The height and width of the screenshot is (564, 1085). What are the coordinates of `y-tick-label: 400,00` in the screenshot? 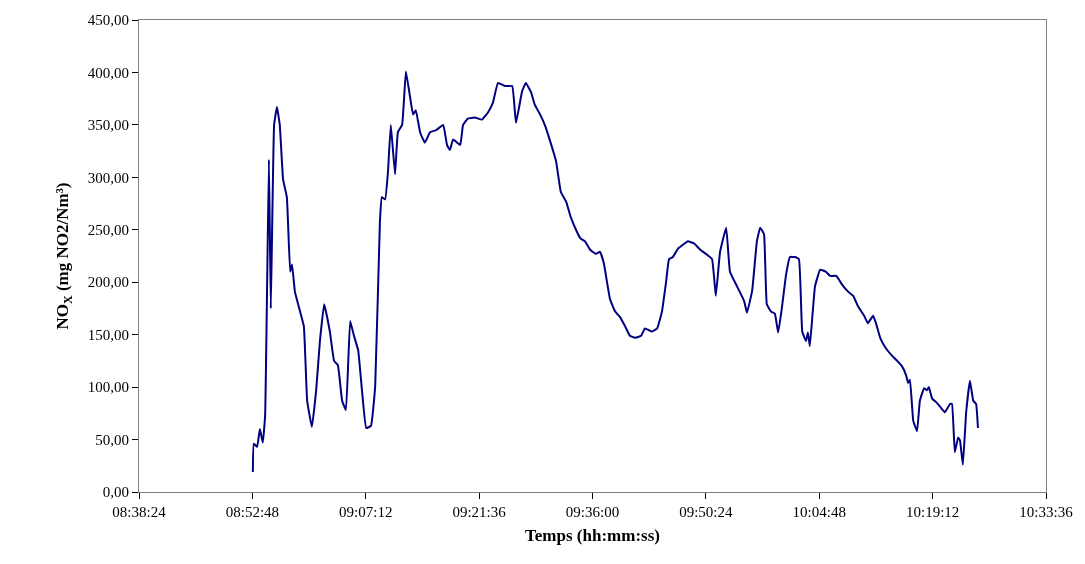 It's located at (108, 72).